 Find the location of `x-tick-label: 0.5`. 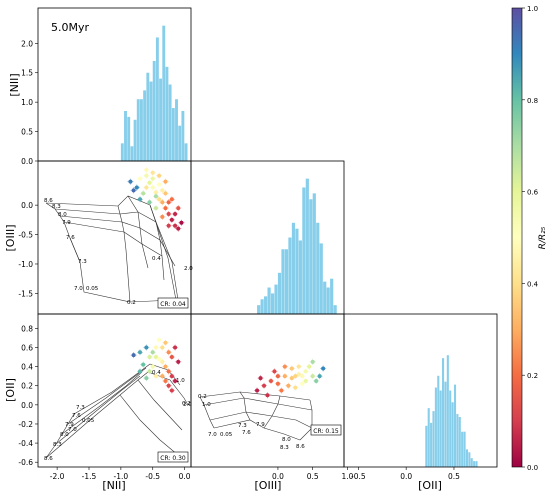

x-tick-label: 0.5 is located at coordinates (313, 476).